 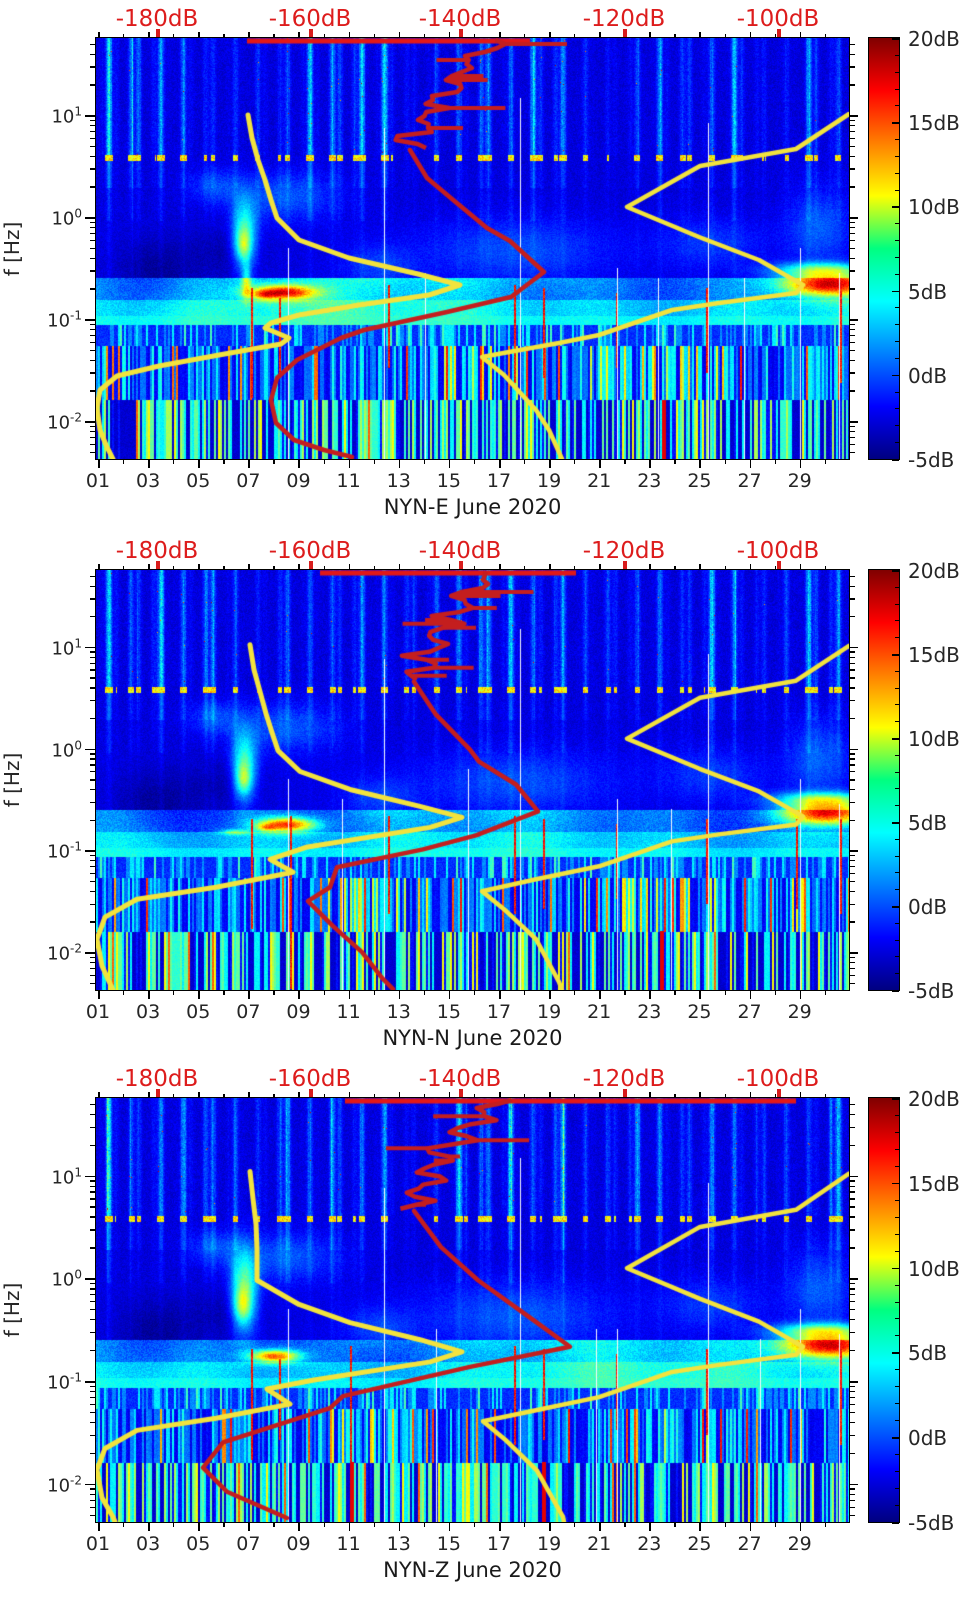 What do you see at coordinates (499, 1012) in the screenshot?
I see `x-tick-label: 17` at bounding box center [499, 1012].